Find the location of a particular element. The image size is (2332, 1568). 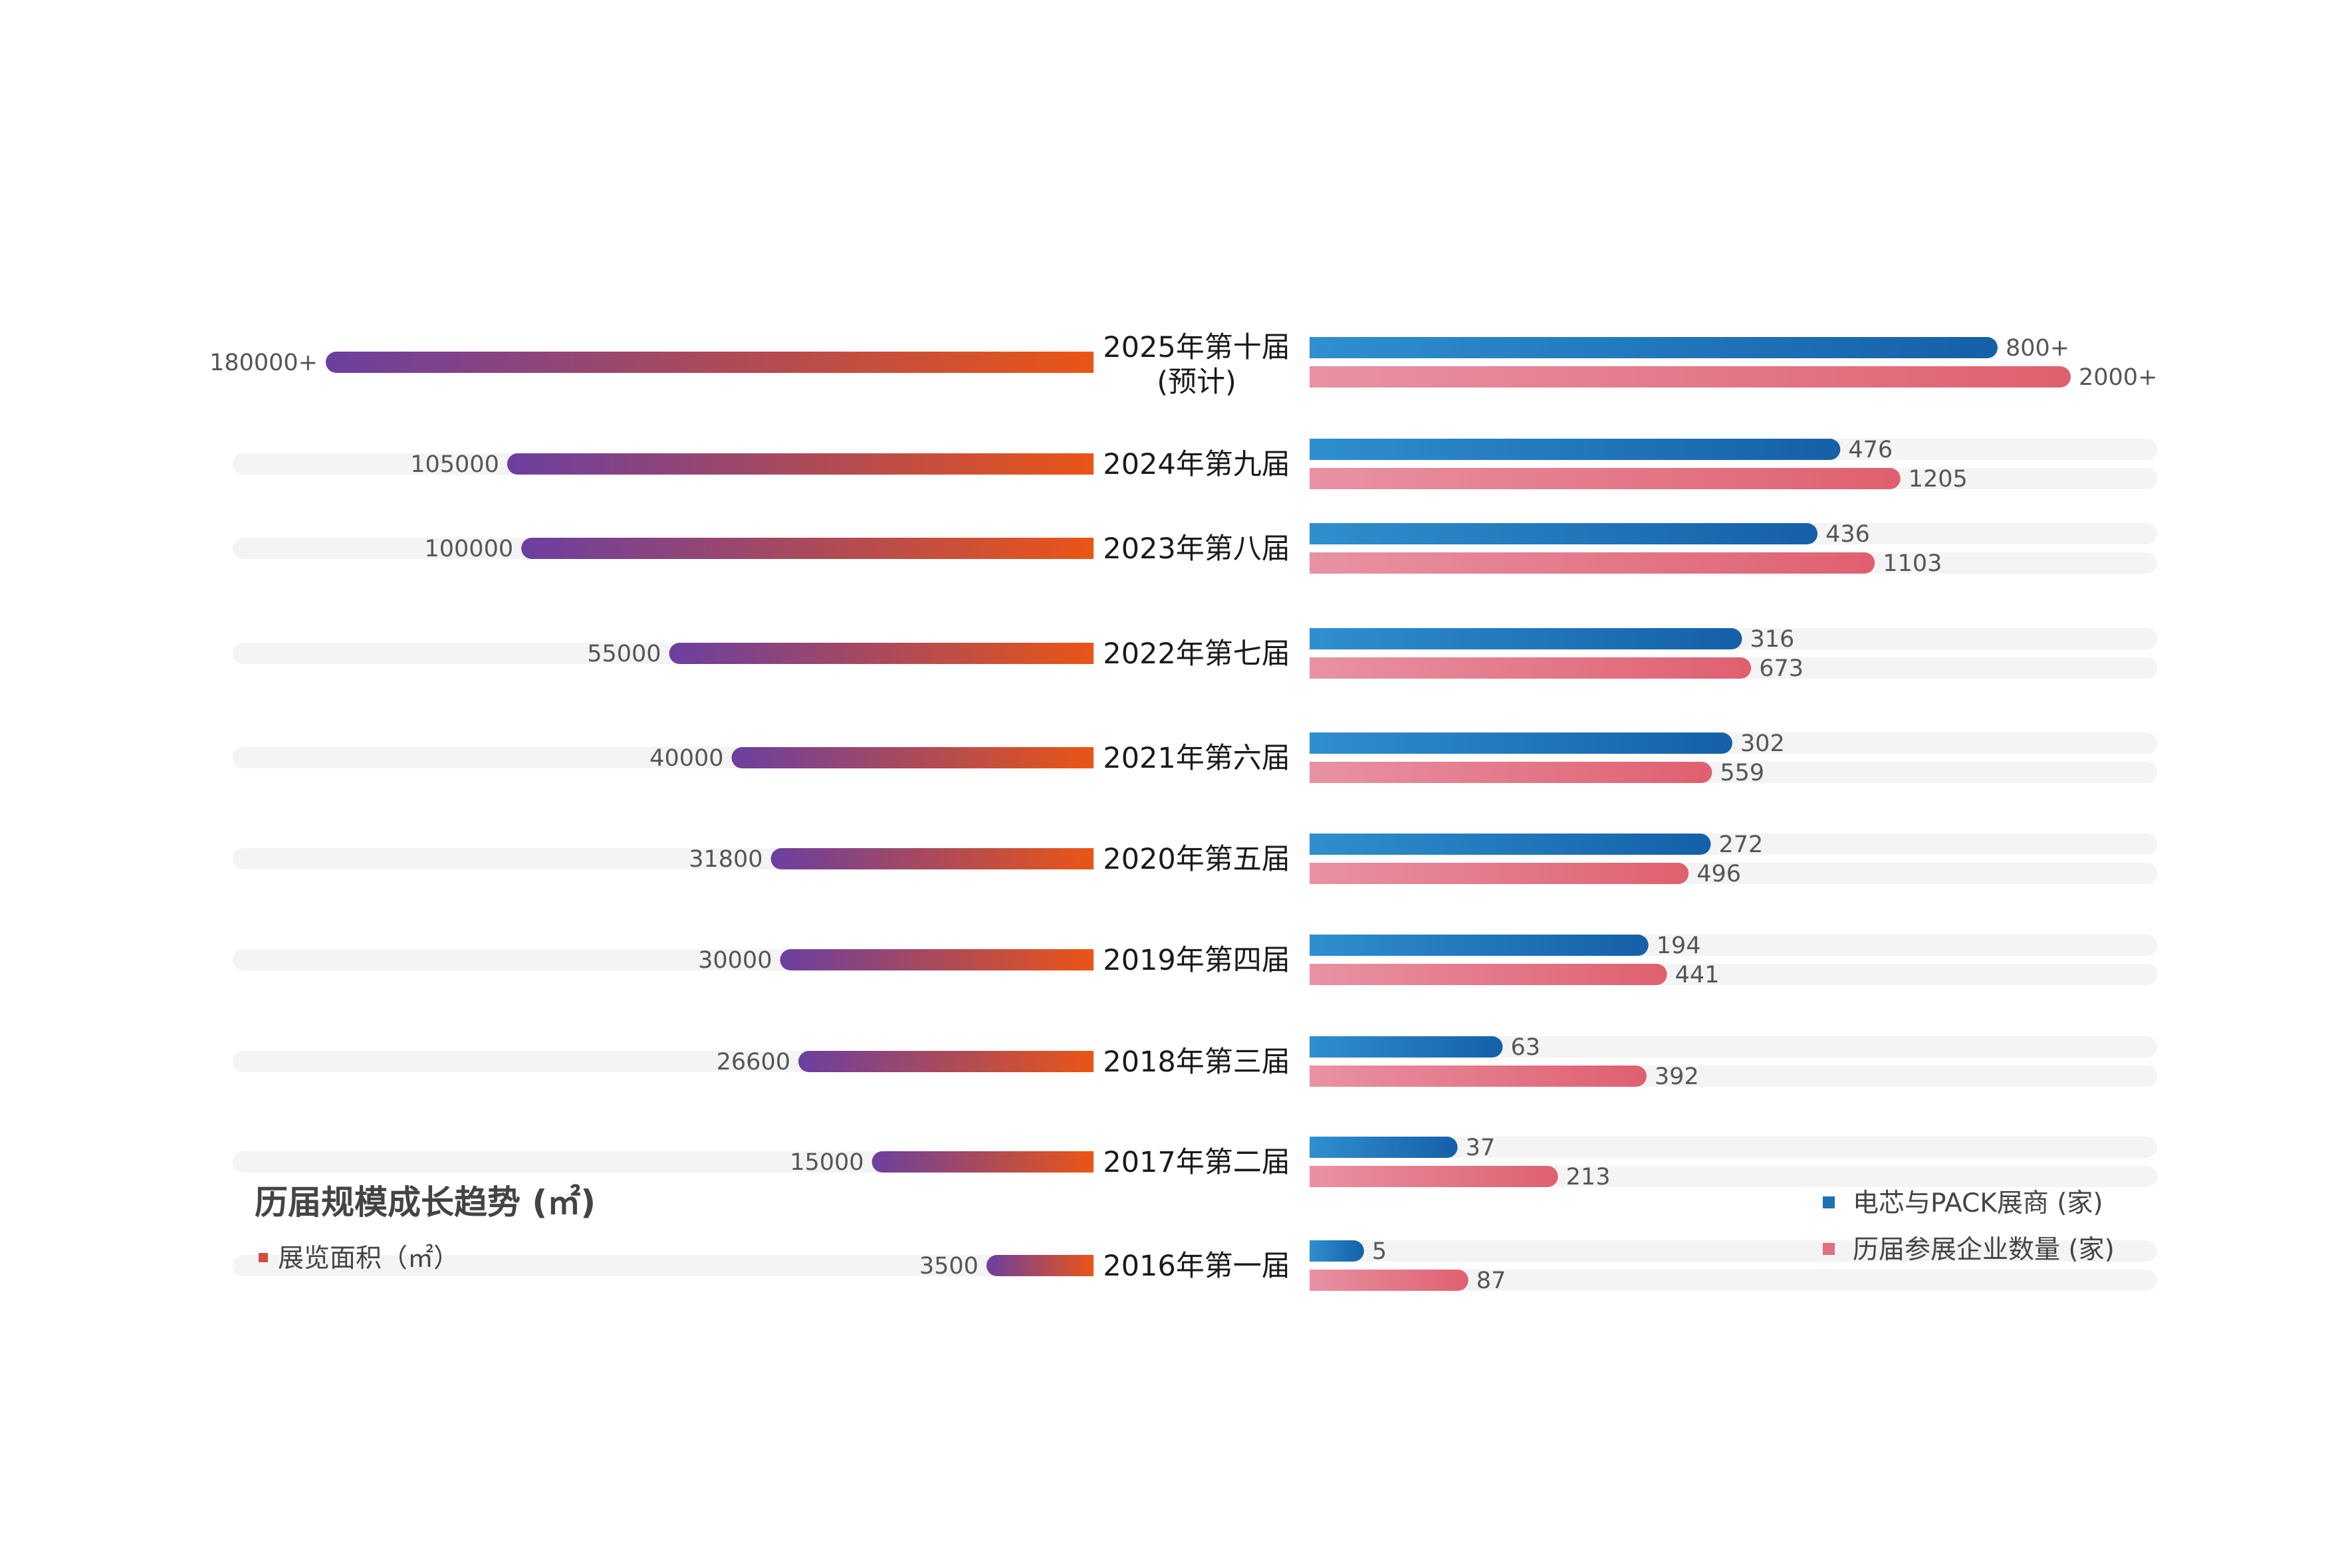

area-legend-swatch is located at coordinates (263, 1257).